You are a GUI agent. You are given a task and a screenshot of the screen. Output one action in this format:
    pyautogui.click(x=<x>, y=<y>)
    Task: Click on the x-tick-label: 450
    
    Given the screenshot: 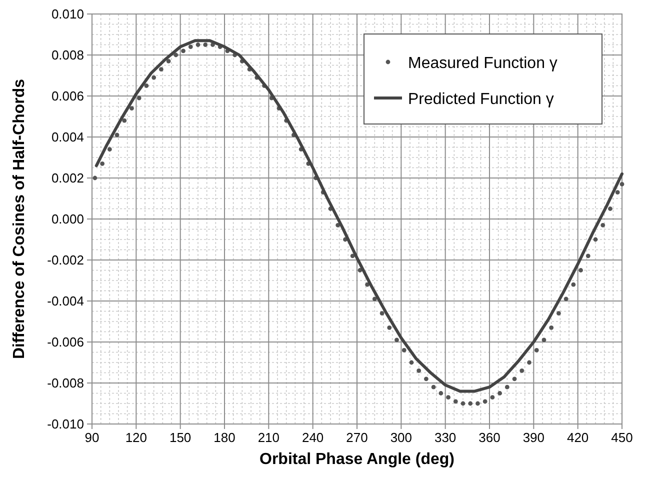 What is the action you would take?
    pyautogui.click(x=622, y=437)
    